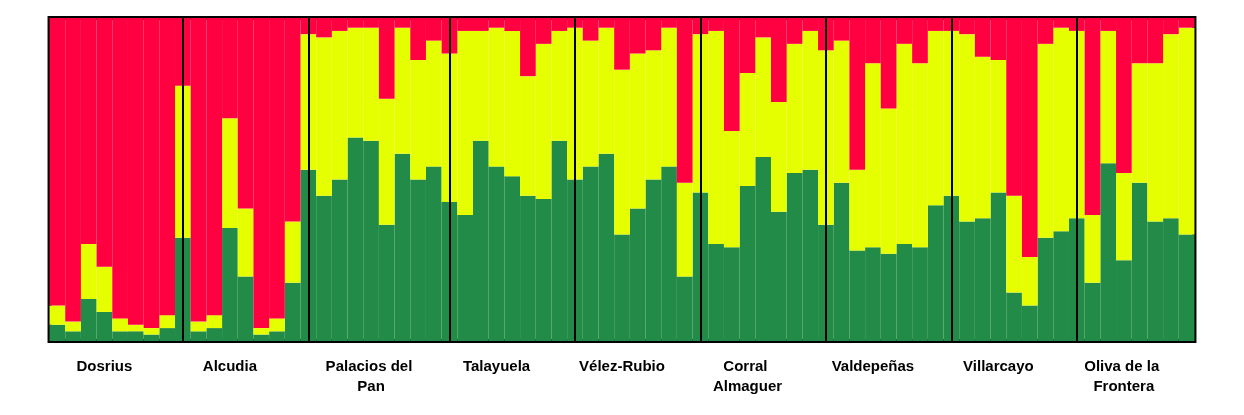 The height and width of the screenshot is (415, 1244). What do you see at coordinates (371, 375) in the screenshot?
I see `x-tick-label: Palacios del Pan` at bounding box center [371, 375].